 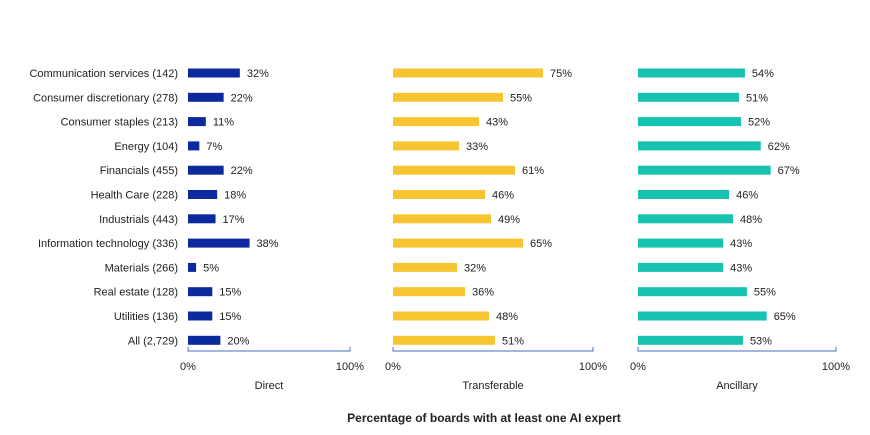 I want to click on data-label: 38%, so click(x=268, y=244).